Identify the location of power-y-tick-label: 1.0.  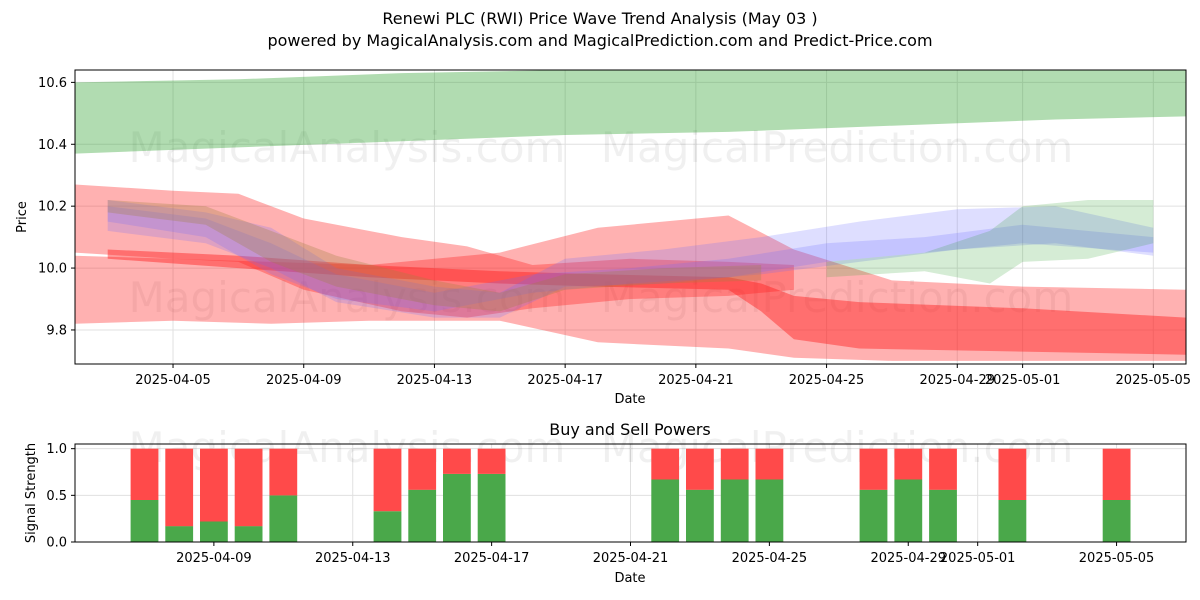
(56, 449).